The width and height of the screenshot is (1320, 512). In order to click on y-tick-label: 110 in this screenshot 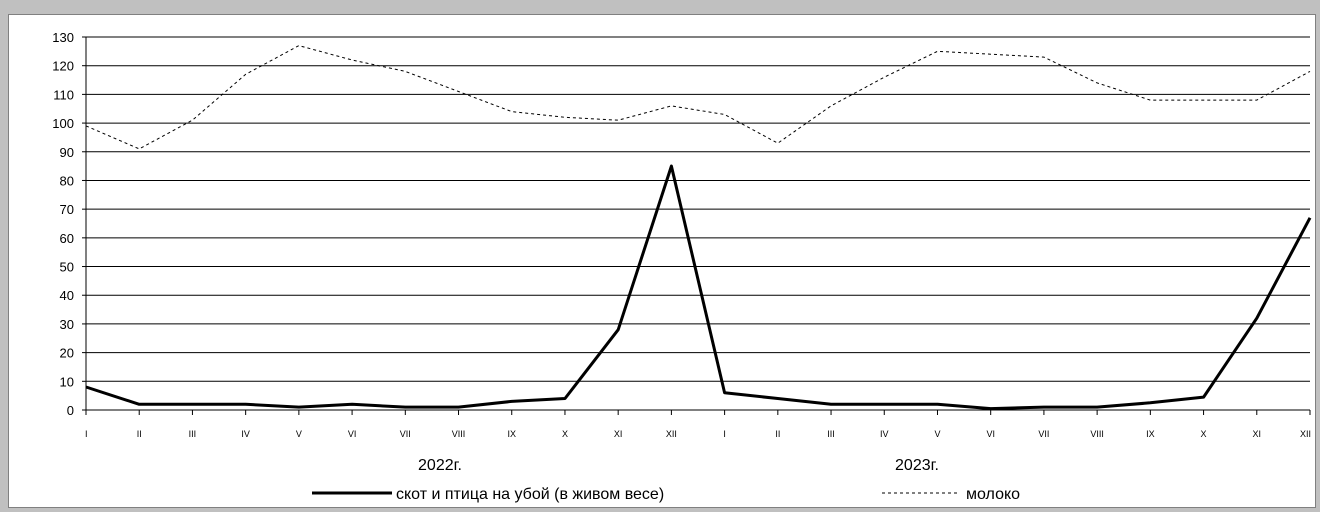, I will do `click(63, 94)`.